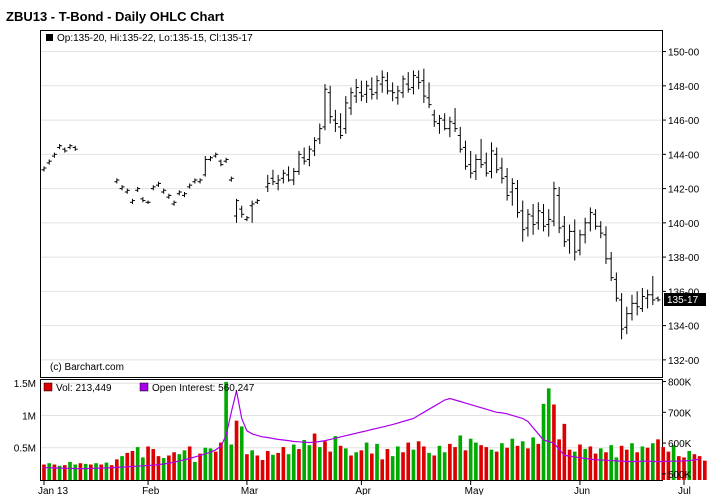 The width and height of the screenshot is (709, 495). What do you see at coordinates (684, 155) in the screenshot?
I see `price-tick-label: 144-00` at bounding box center [684, 155].